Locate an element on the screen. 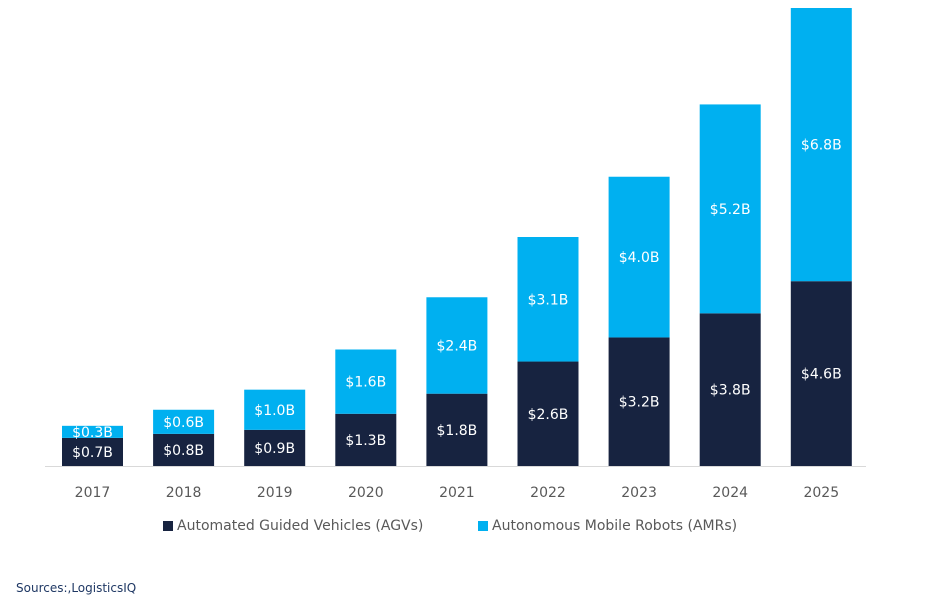  data-label-agv-2024: $3.8B is located at coordinates (730, 391).